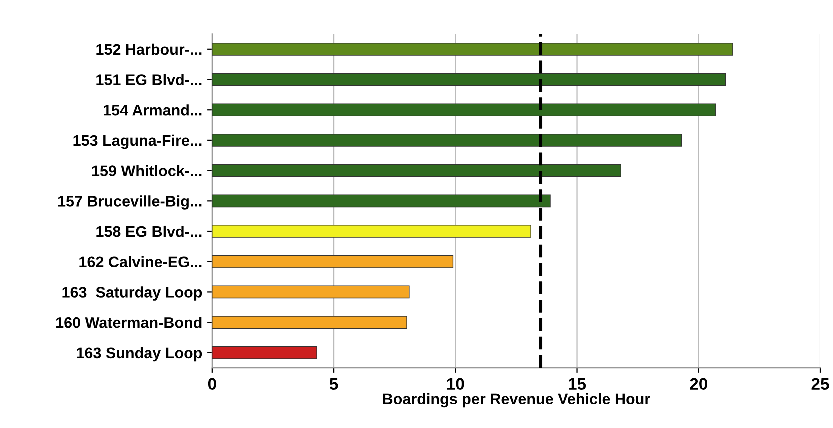 Image resolution: width=833 pixels, height=428 pixels. I want to click on x-tick-label: 15, so click(577, 384).